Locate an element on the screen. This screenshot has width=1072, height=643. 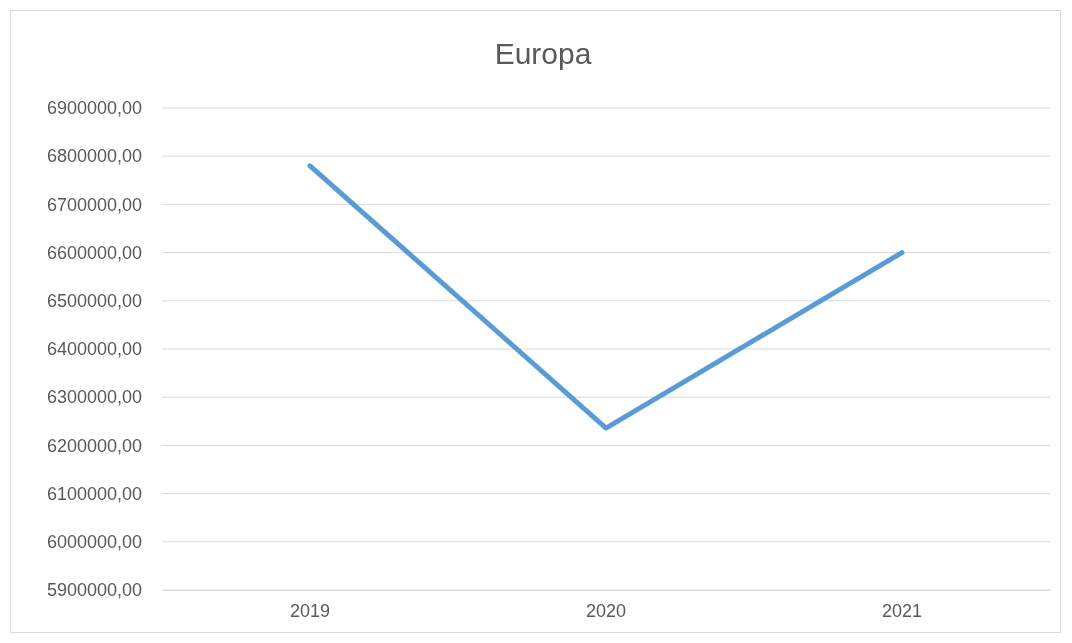
y-tick-label: 6900000,00 is located at coordinates (94, 108).